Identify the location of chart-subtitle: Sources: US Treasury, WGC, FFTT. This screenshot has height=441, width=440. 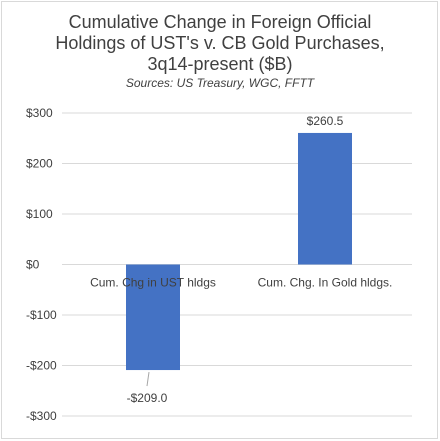
(220, 83).